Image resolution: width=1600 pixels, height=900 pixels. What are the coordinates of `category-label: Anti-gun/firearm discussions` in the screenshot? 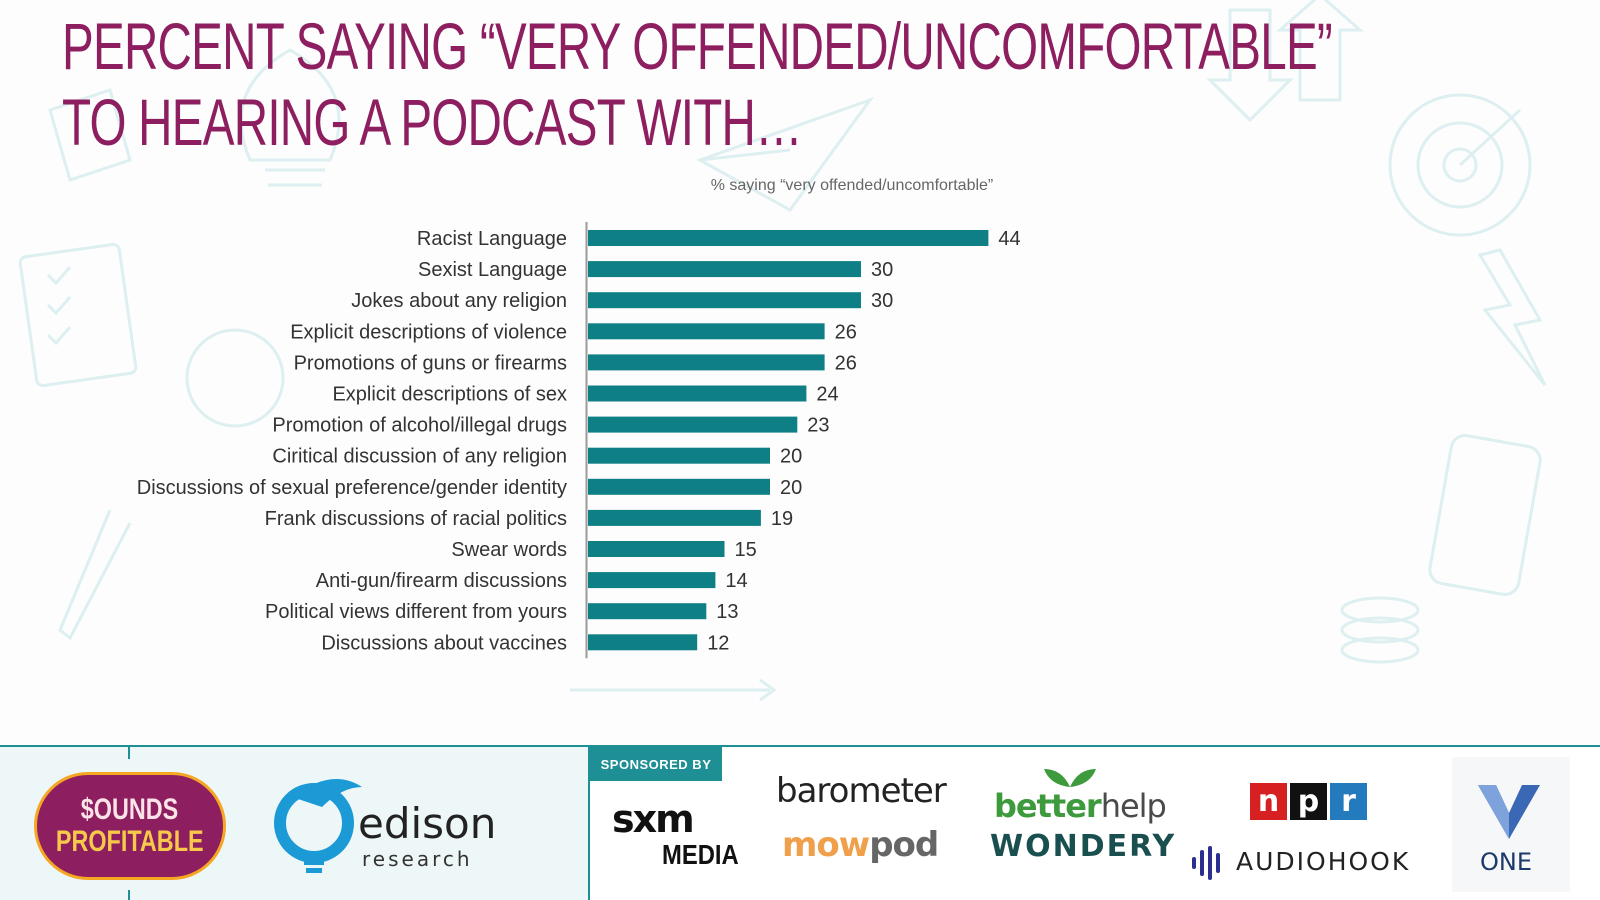 It's located at (441, 581).